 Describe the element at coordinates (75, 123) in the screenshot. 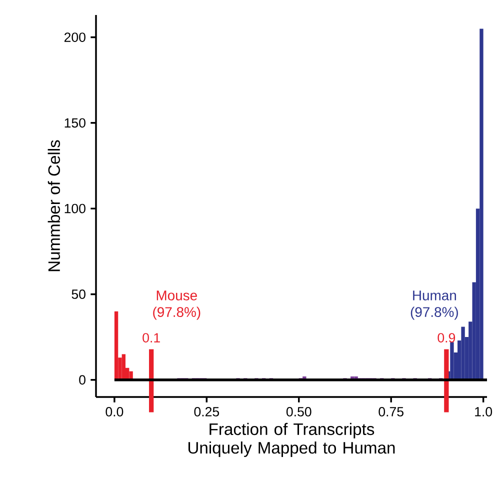

I see `y-tick-label: 150` at that location.